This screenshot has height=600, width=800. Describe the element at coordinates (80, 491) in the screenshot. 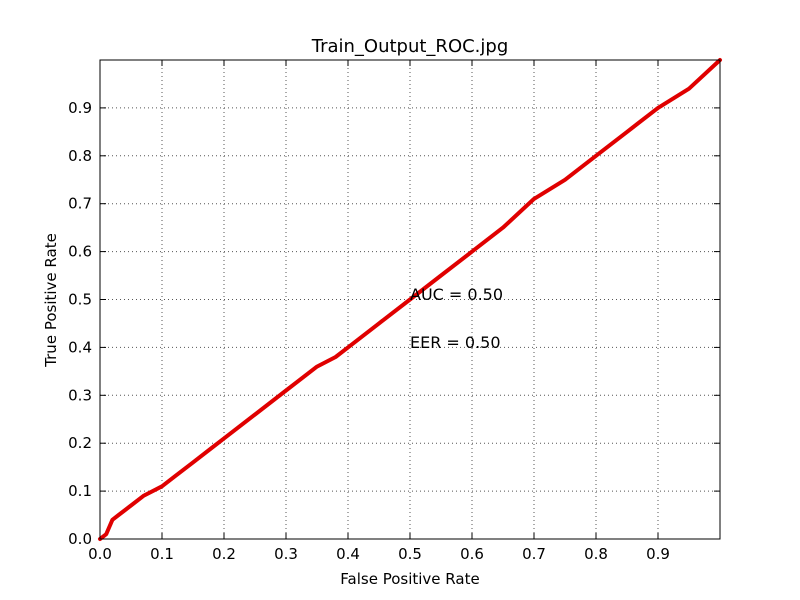

I see `y-tick-label: 0.1` at that location.